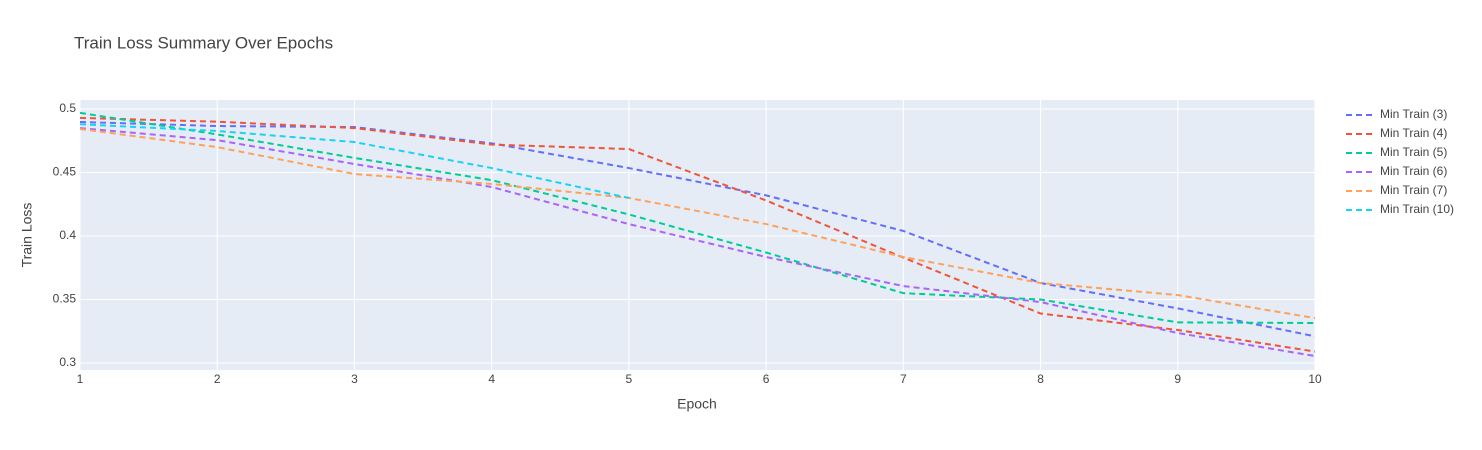  I want to click on x-tick-label: 6, so click(766, 379).